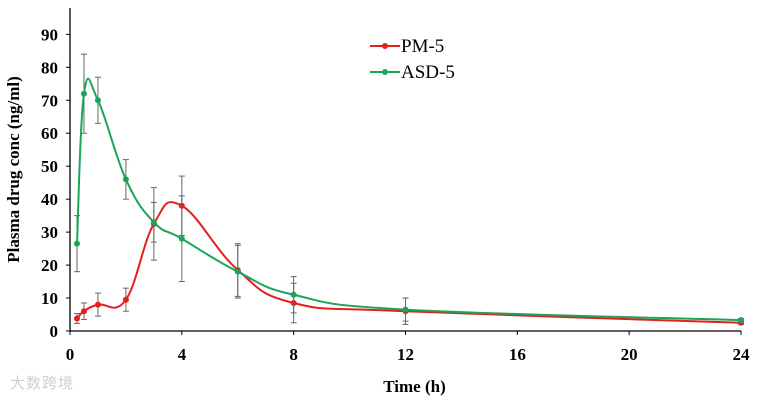  I want to click on legend-label-asd-5: ASD-5, so click(428, 72).